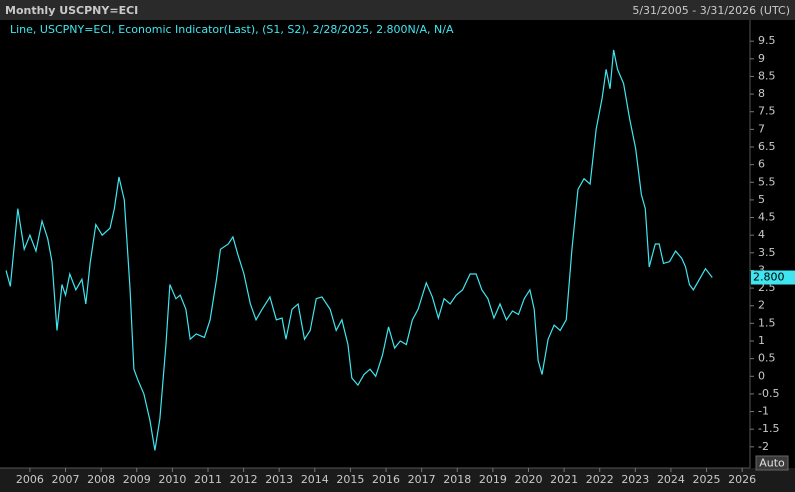  I want to click on x-tick-label: 2021, so click(564, 479).